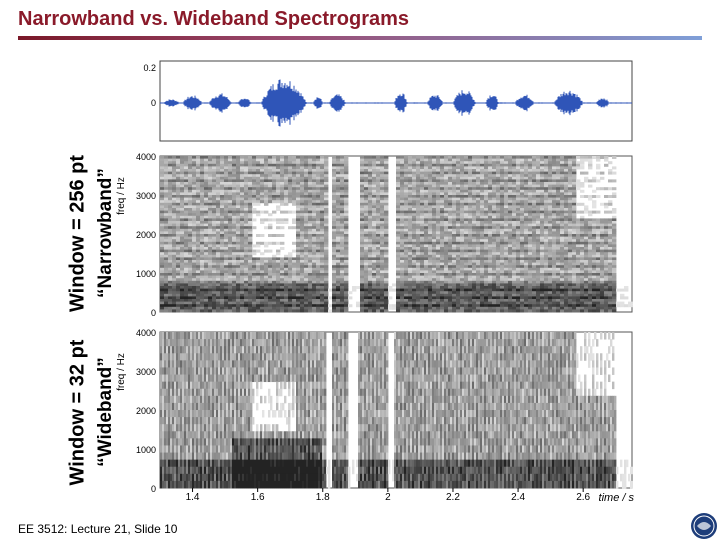  I want to click on waveform-tick-label: 0.2, so click(149, 68).